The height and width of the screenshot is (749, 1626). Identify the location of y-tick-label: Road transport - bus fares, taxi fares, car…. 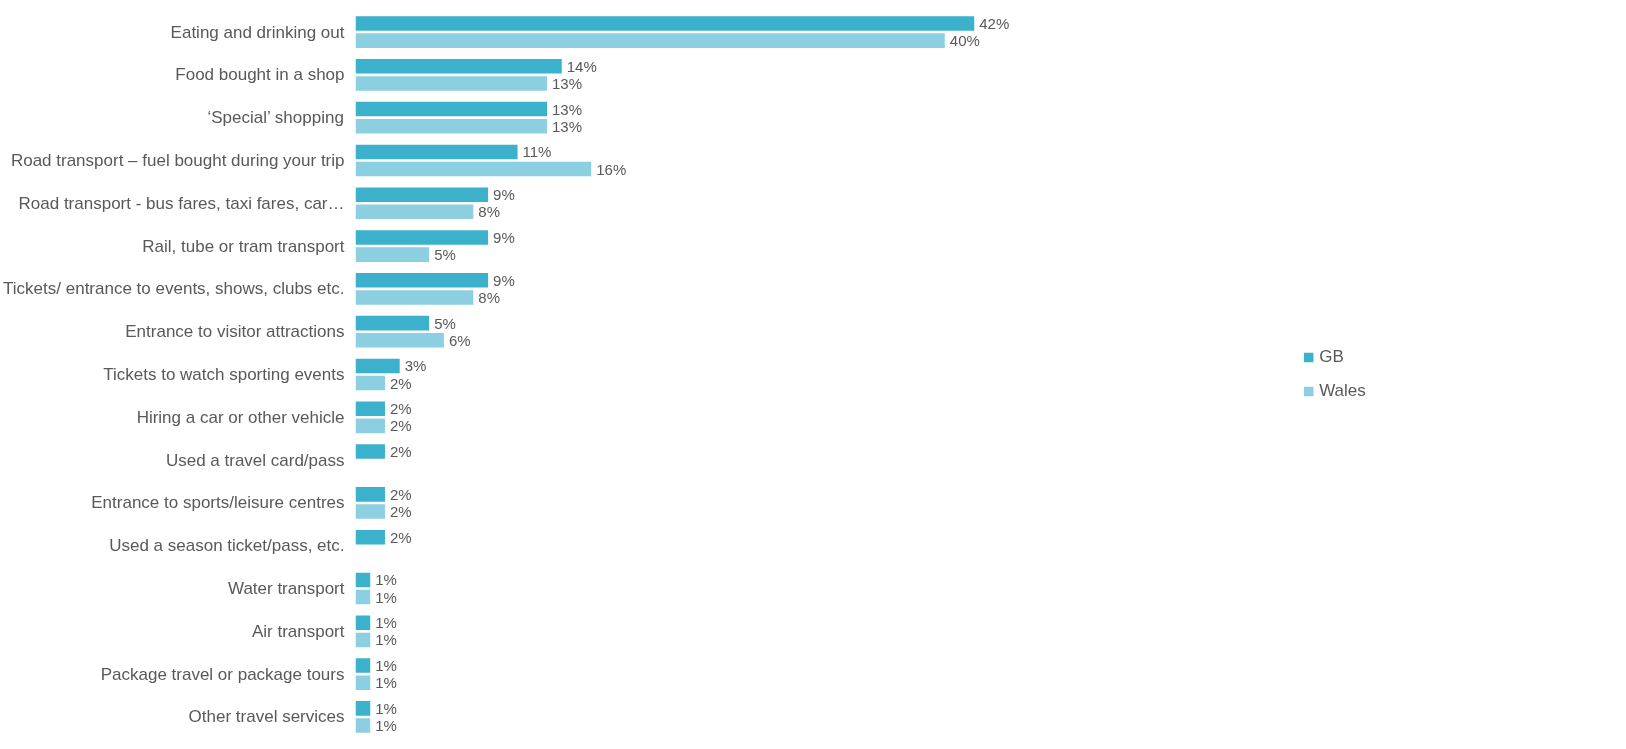
(181, 203).